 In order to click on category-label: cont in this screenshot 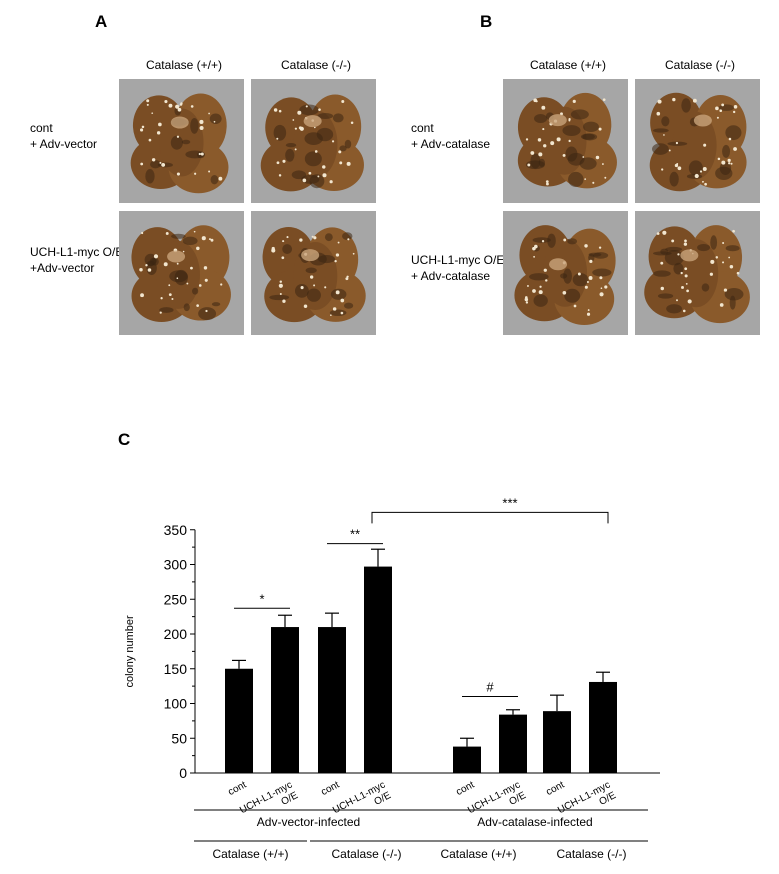, I will do `click(555, 788)`.